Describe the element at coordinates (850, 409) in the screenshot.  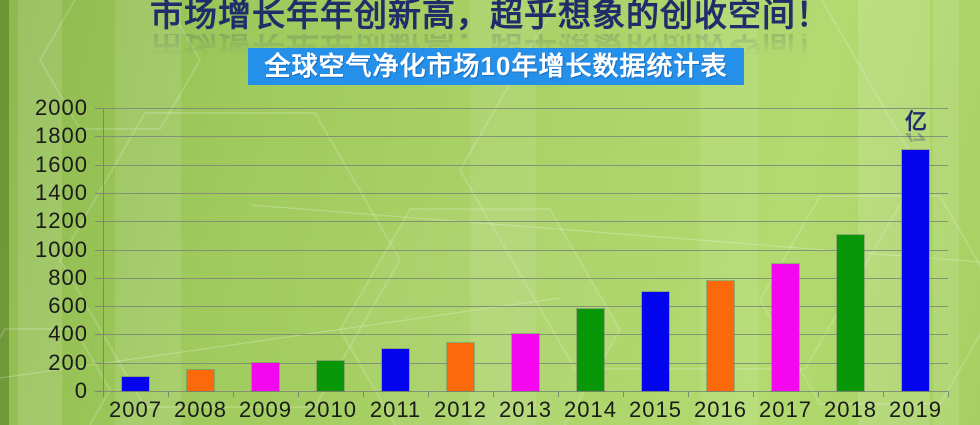
I see `x-axis-label: 2018` at that location.